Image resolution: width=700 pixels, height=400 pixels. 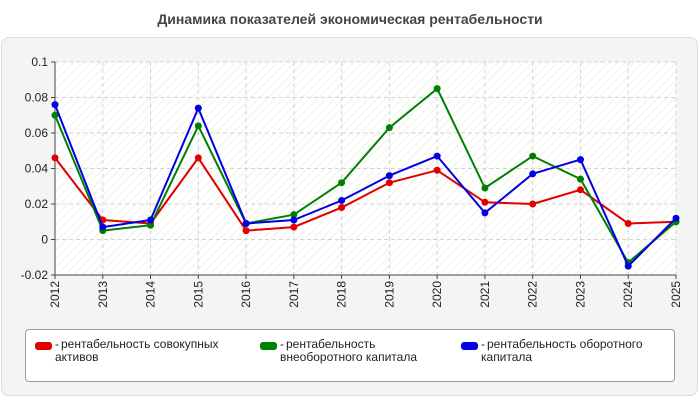 I want to click on x-tick-label: 2023, so click(x=580, y=294).